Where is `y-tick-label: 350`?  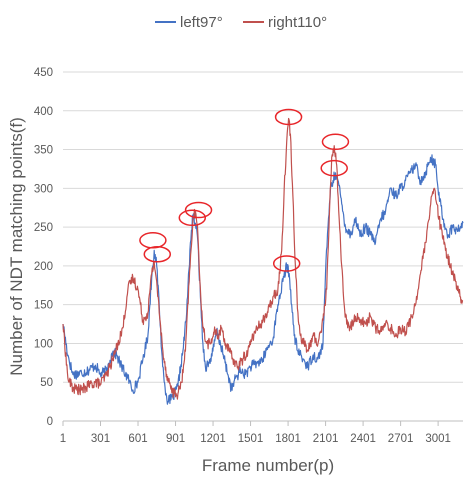 y-tick-label: 350 is located at coordinates (43, 151).